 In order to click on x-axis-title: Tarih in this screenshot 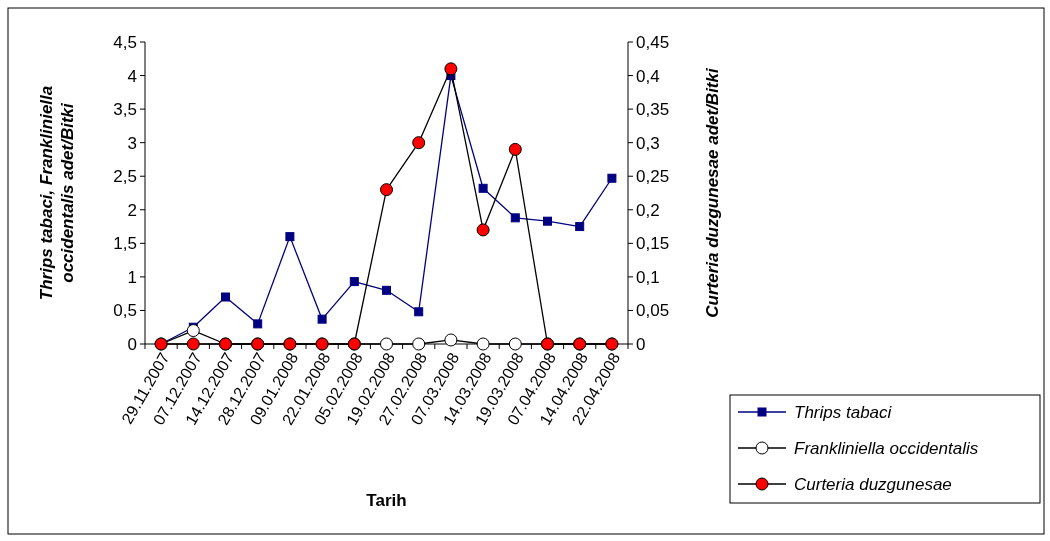, I will do `click(386, 500)`.